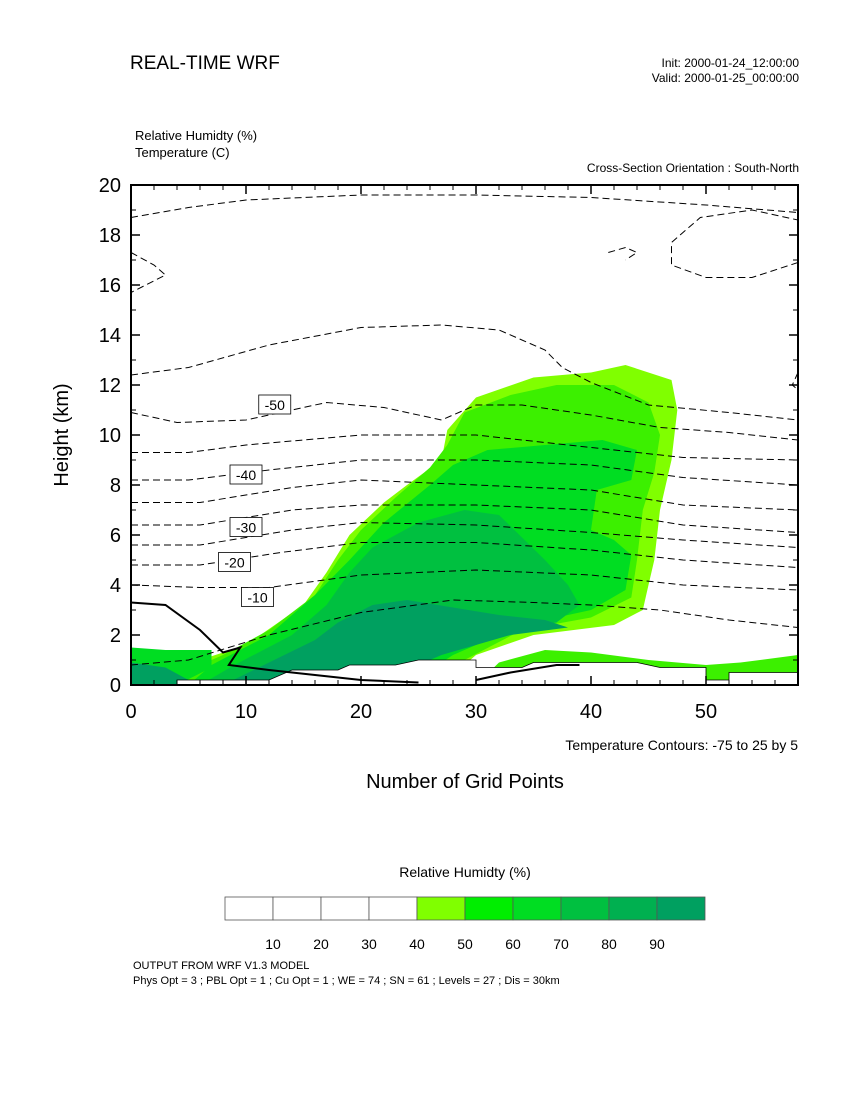  Describe the element at coordinates (115, 686) in the screenshot. I see `y-tick-label: 0` at that location.